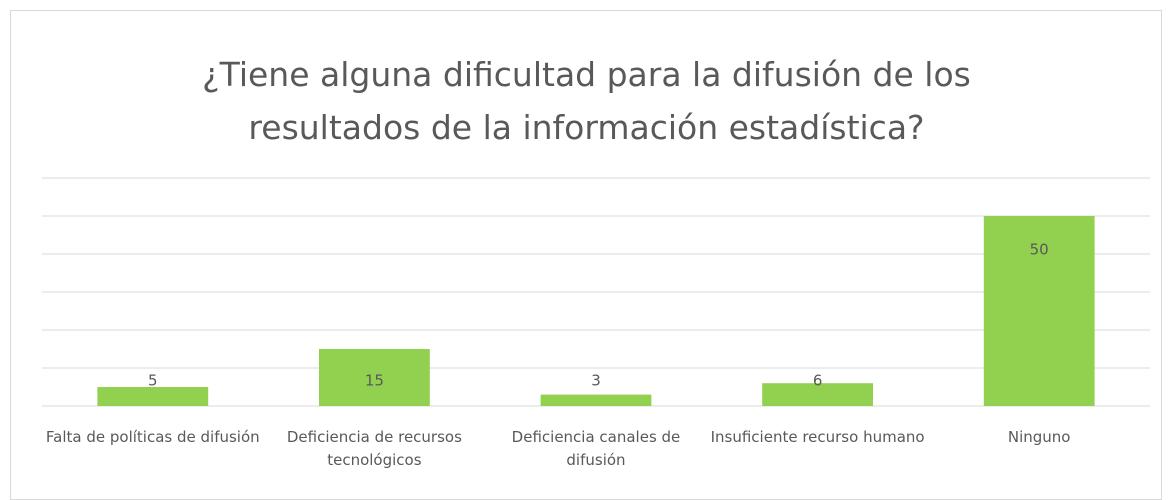  I want to click on x-tick-label: Insuficiente recurso humano, so click(817, 437).